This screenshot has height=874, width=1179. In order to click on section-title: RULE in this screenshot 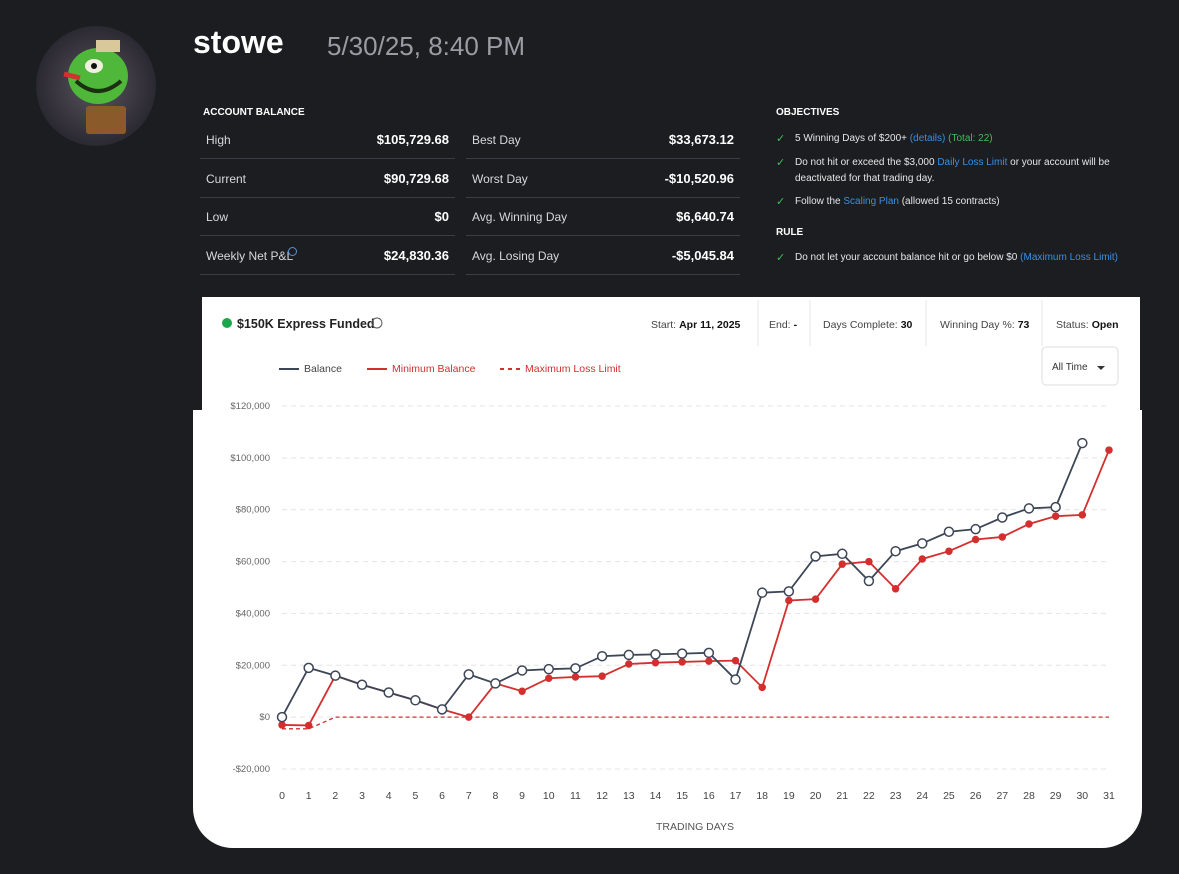, I will do `click(790, 232)`.